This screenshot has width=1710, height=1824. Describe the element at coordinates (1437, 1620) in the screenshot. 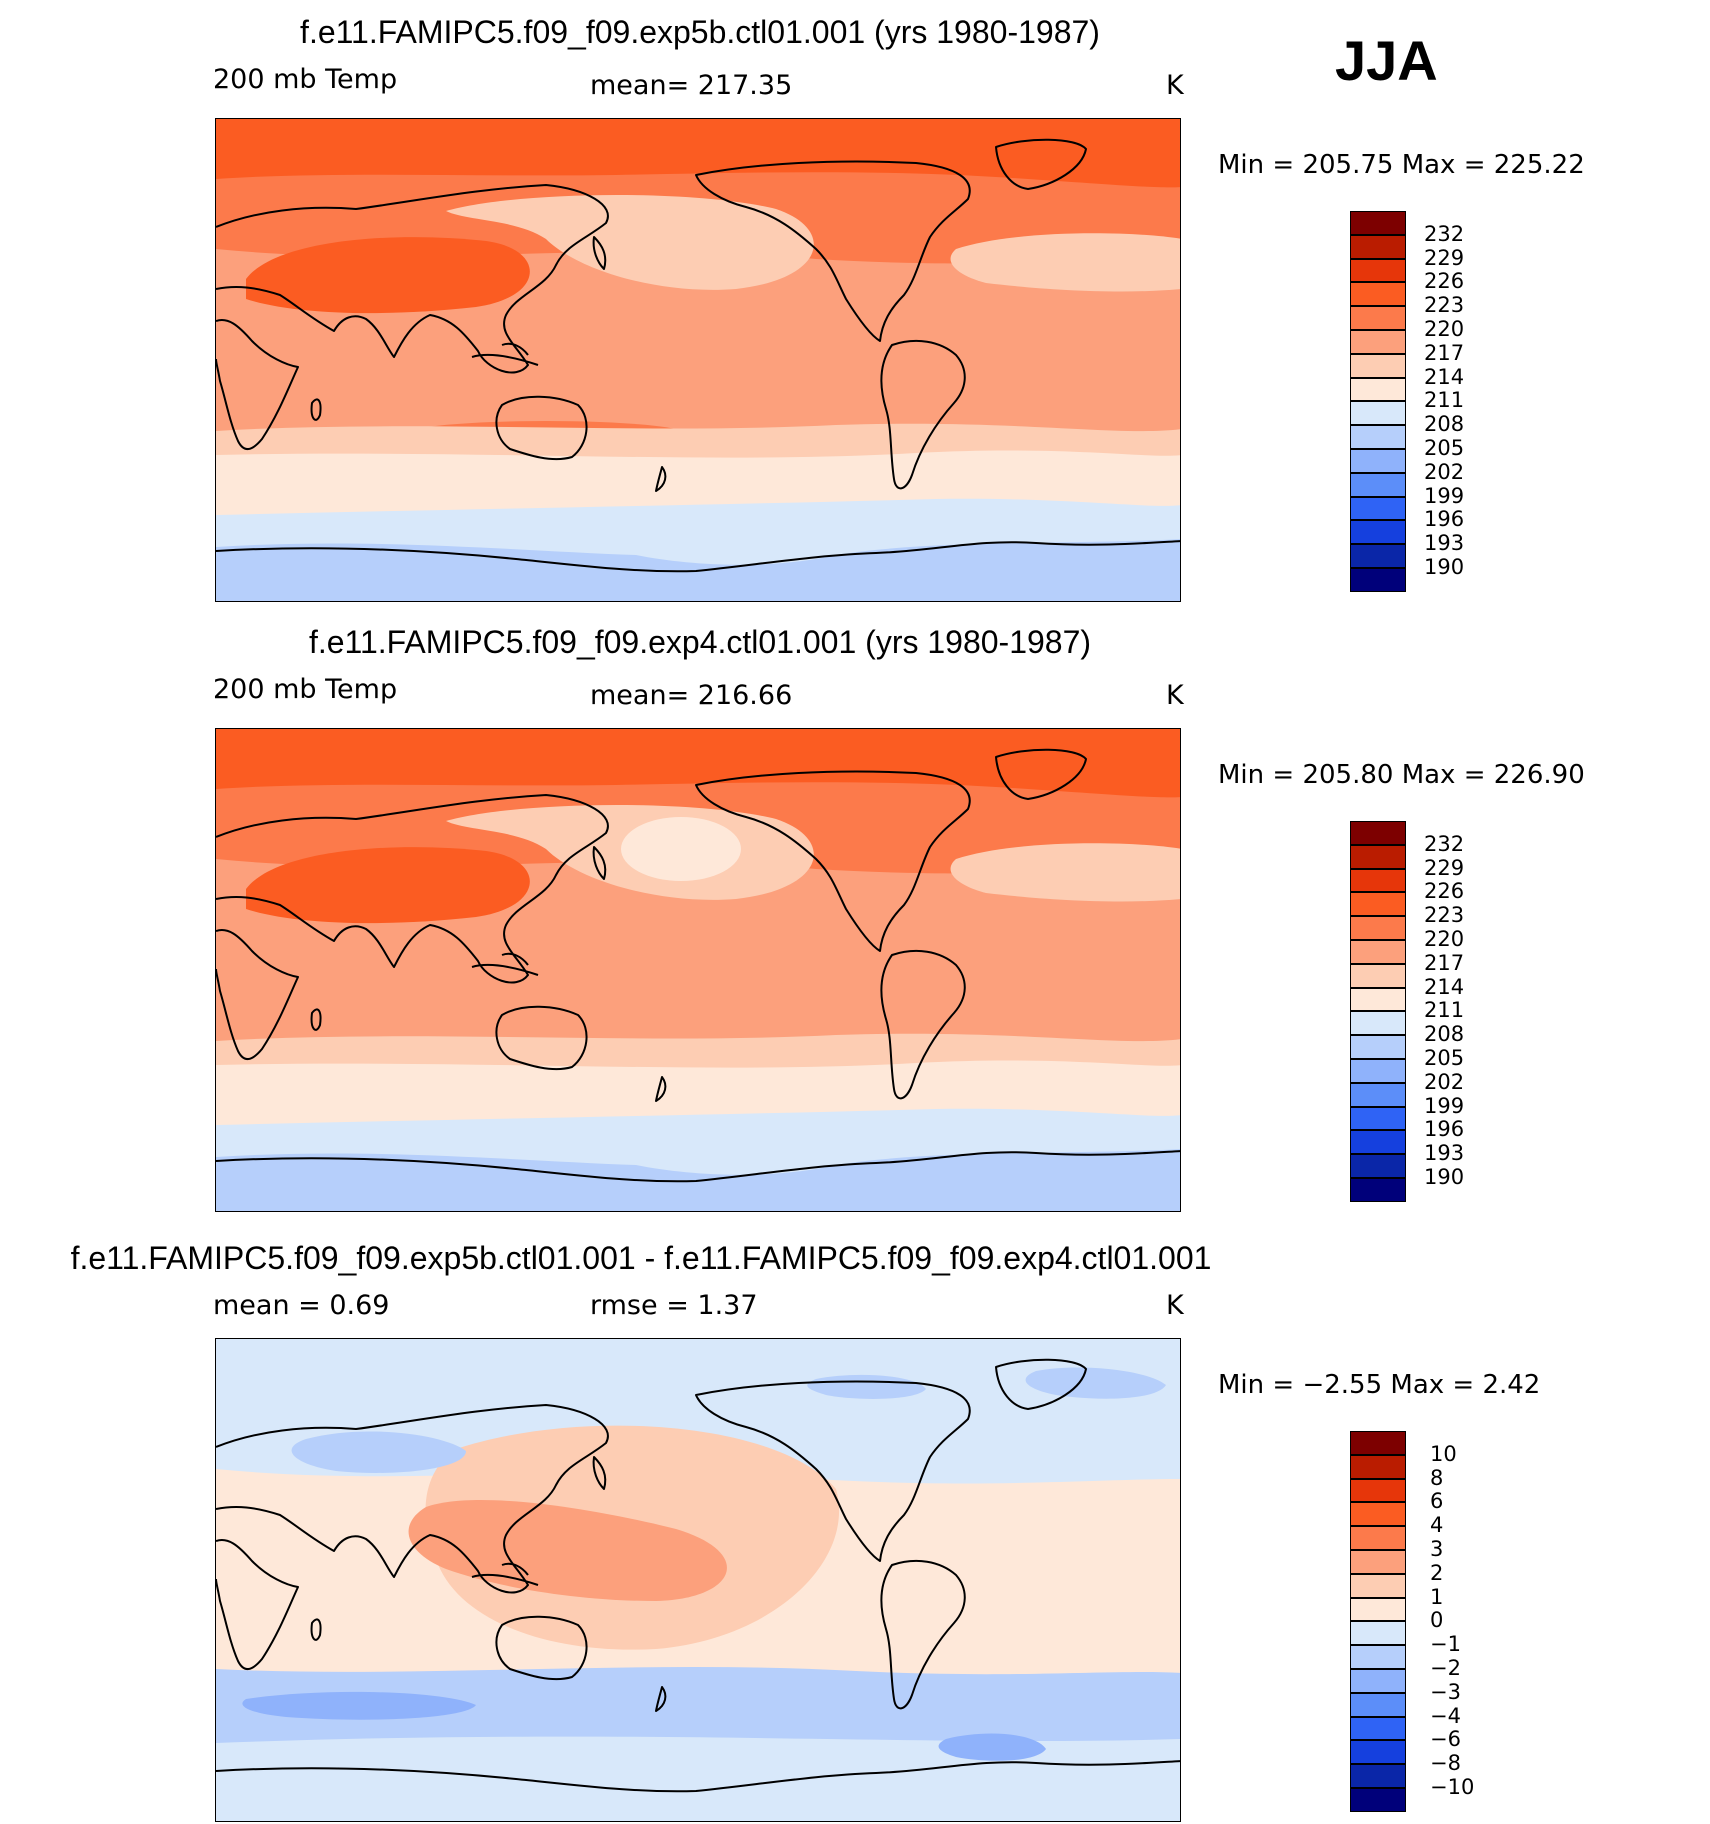

I see `colorbar-tick-label: 0` at that location.